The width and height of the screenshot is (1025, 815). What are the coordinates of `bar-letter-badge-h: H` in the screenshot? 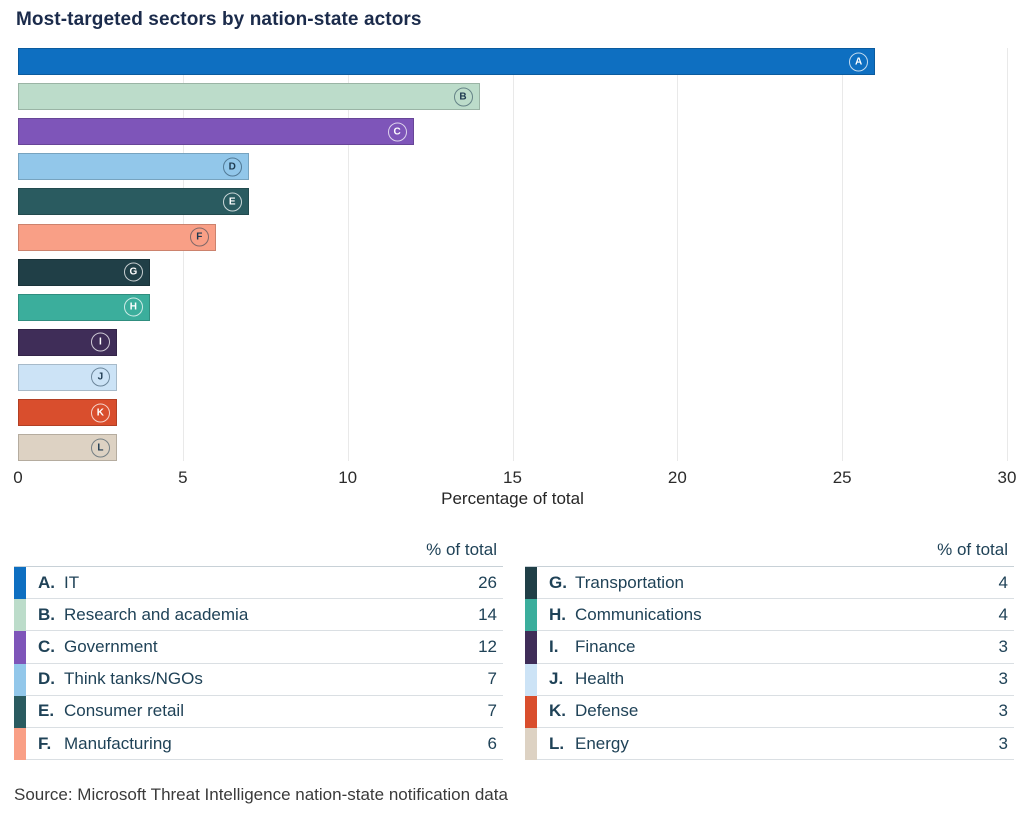 It's located at (133, 307).